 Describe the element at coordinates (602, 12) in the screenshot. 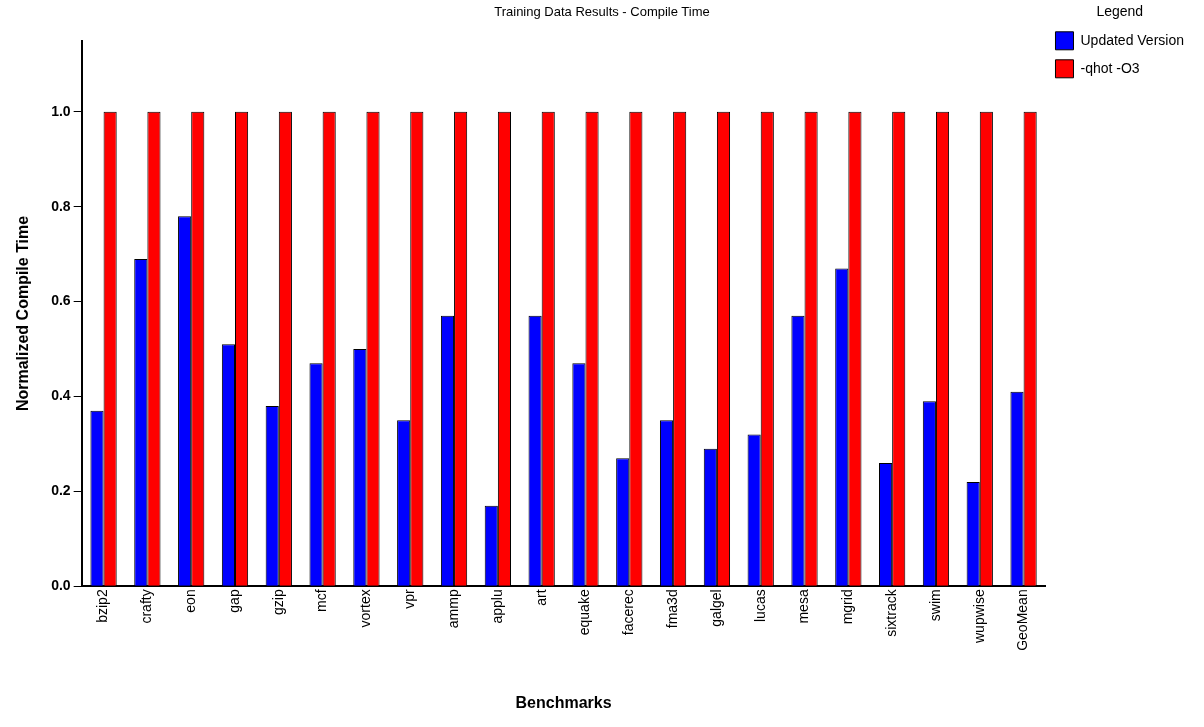

I see `chart-title: Training Data Results - Compile Time` at that location.